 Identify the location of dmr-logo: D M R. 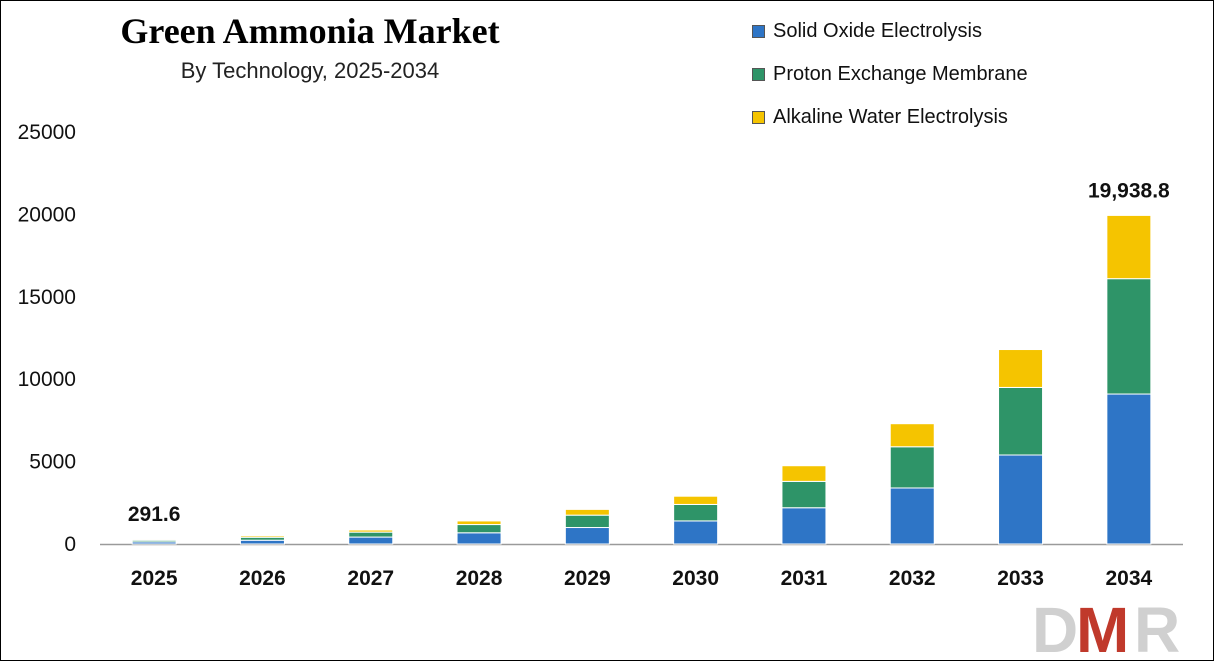
(1106, 629).